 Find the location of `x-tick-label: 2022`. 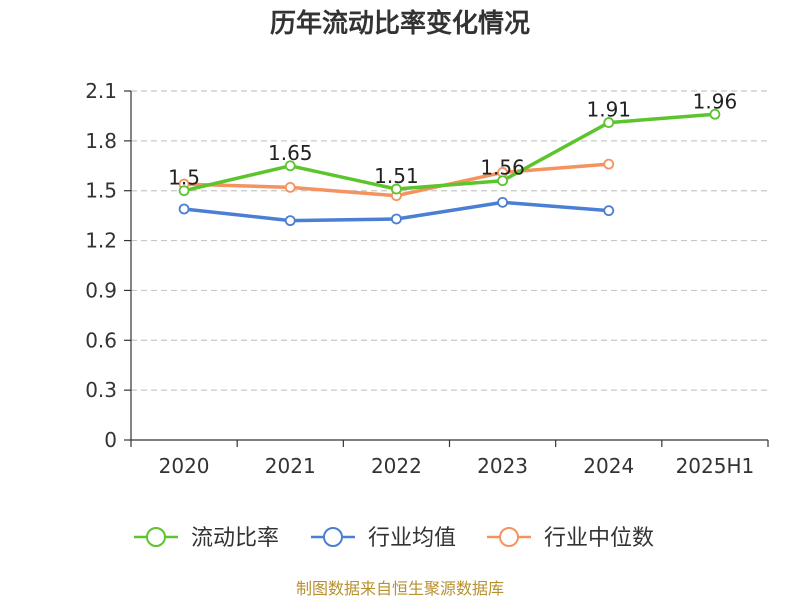

x-tick-label: 2022 is located at coordinates (396, 466).